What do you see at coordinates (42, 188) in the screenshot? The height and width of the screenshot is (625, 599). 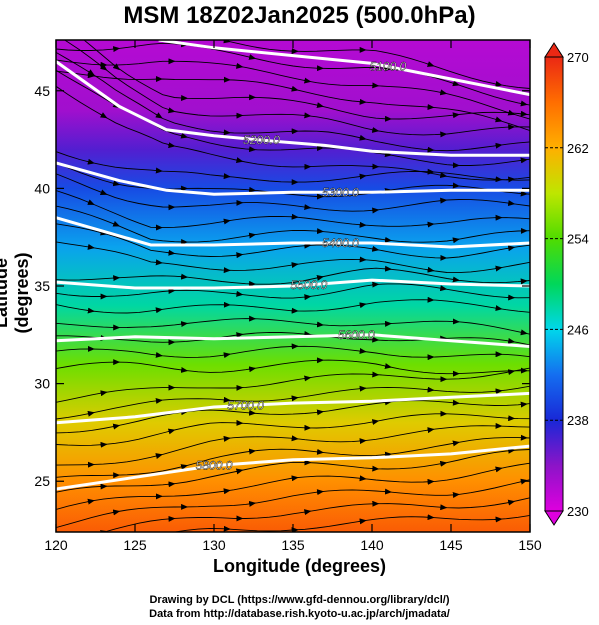 I see `y-tick-label: 40` at bounding box center [42, 188].